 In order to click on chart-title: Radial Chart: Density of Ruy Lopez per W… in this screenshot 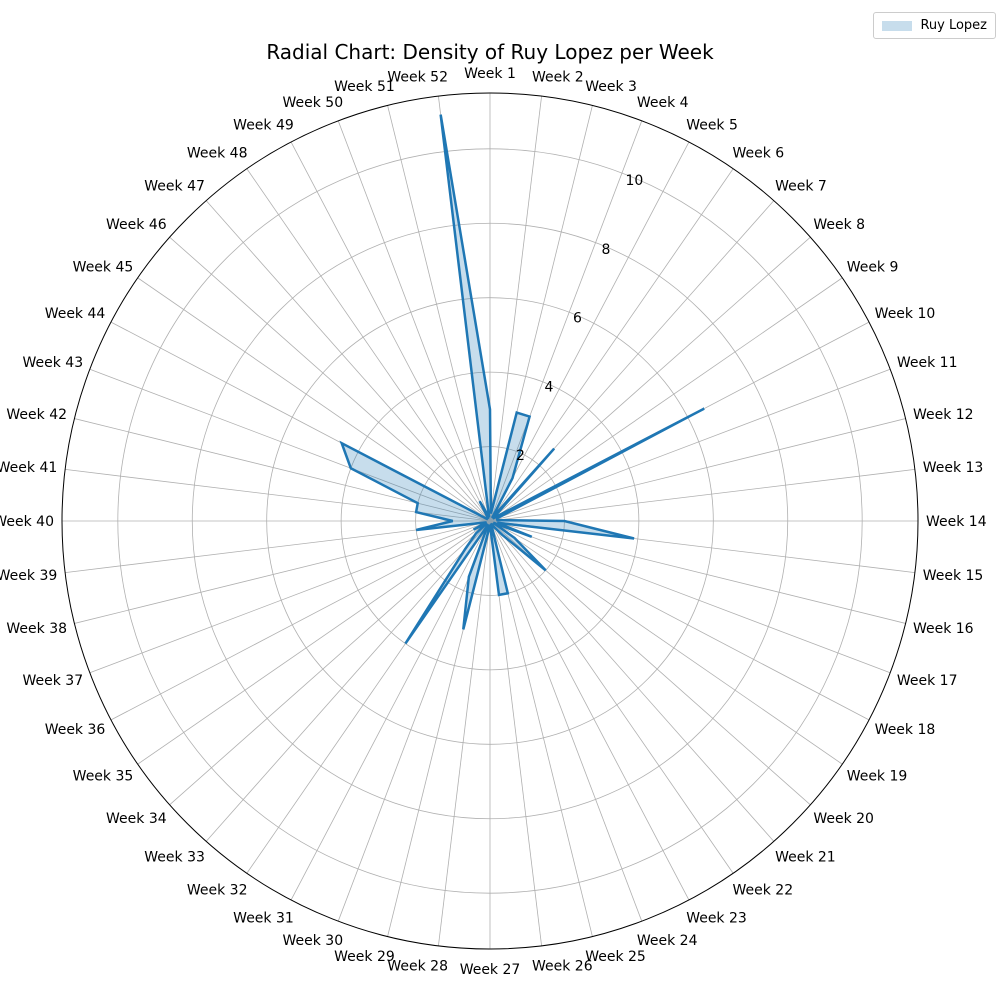, I will do `click(490, 52)`.